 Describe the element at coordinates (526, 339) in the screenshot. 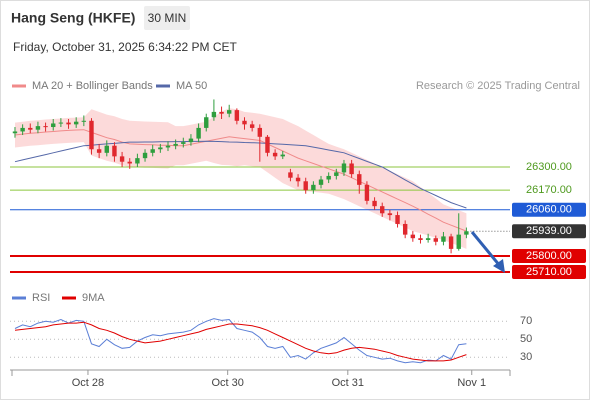

I see `y-tick-label: 50` at that location.